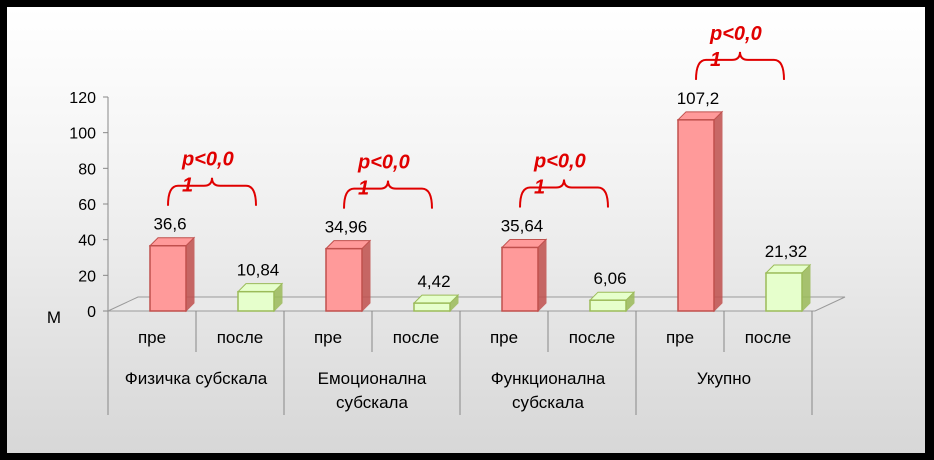  I want to click on data-label: 35,64, so click(522, 225).